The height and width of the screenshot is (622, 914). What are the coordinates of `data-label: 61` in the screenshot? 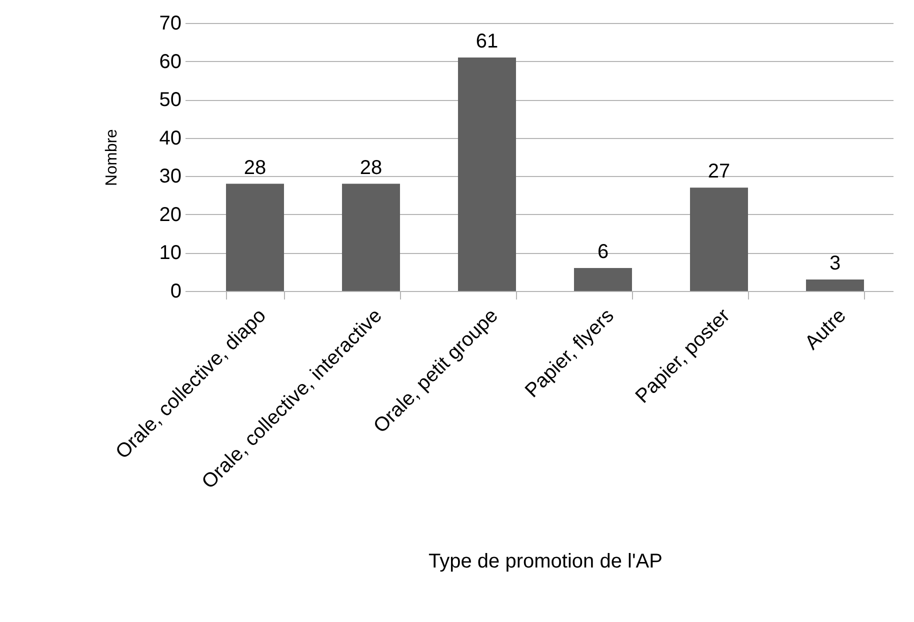 It's located at (487, 41).